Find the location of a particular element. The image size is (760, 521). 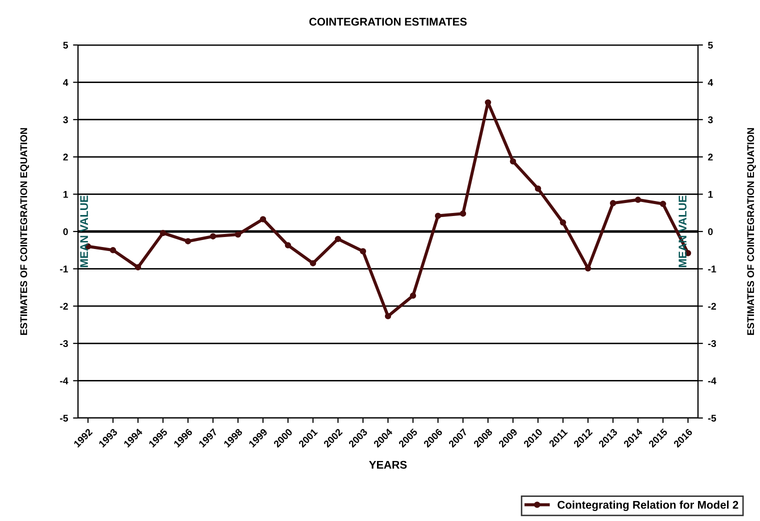

y-tick-label: 4 is located at coordinates (65, 82).